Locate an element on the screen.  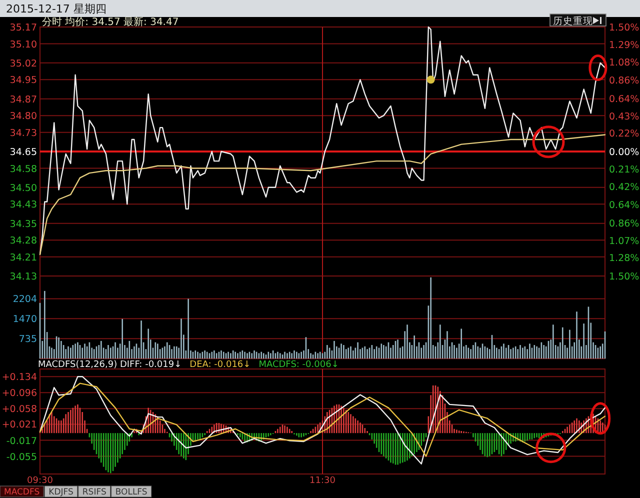
text: MACDFS is located at coordinates (22, 493).